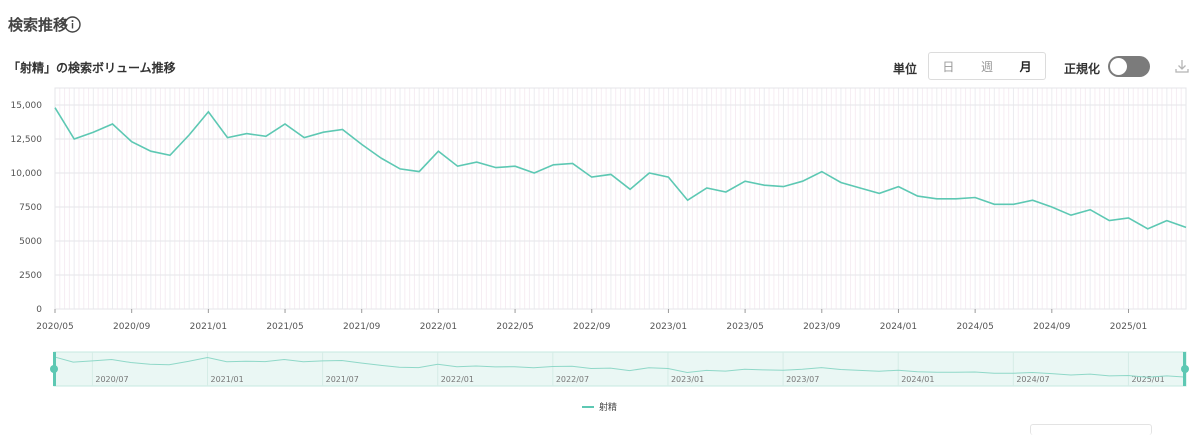 The image size is (1200, 435). I want to click on x-tick-label: 2021/05, so click(284, 327).